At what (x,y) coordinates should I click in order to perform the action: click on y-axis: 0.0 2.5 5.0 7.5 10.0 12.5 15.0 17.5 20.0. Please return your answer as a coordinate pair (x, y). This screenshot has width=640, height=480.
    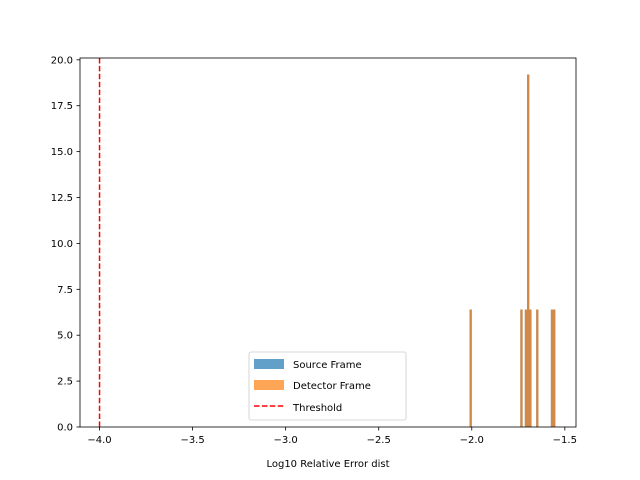
    Looking at the image, I should click on (65, 244).